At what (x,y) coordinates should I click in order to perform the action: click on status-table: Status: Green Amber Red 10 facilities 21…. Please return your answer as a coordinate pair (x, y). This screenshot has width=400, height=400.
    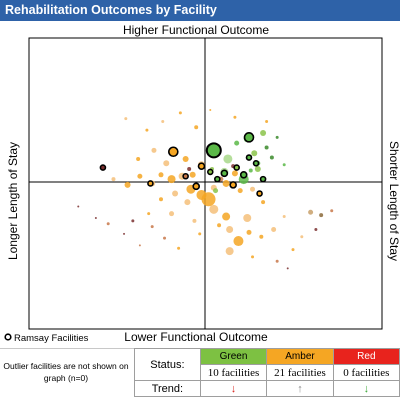
    Looking at the image, I should click on (267, 372).